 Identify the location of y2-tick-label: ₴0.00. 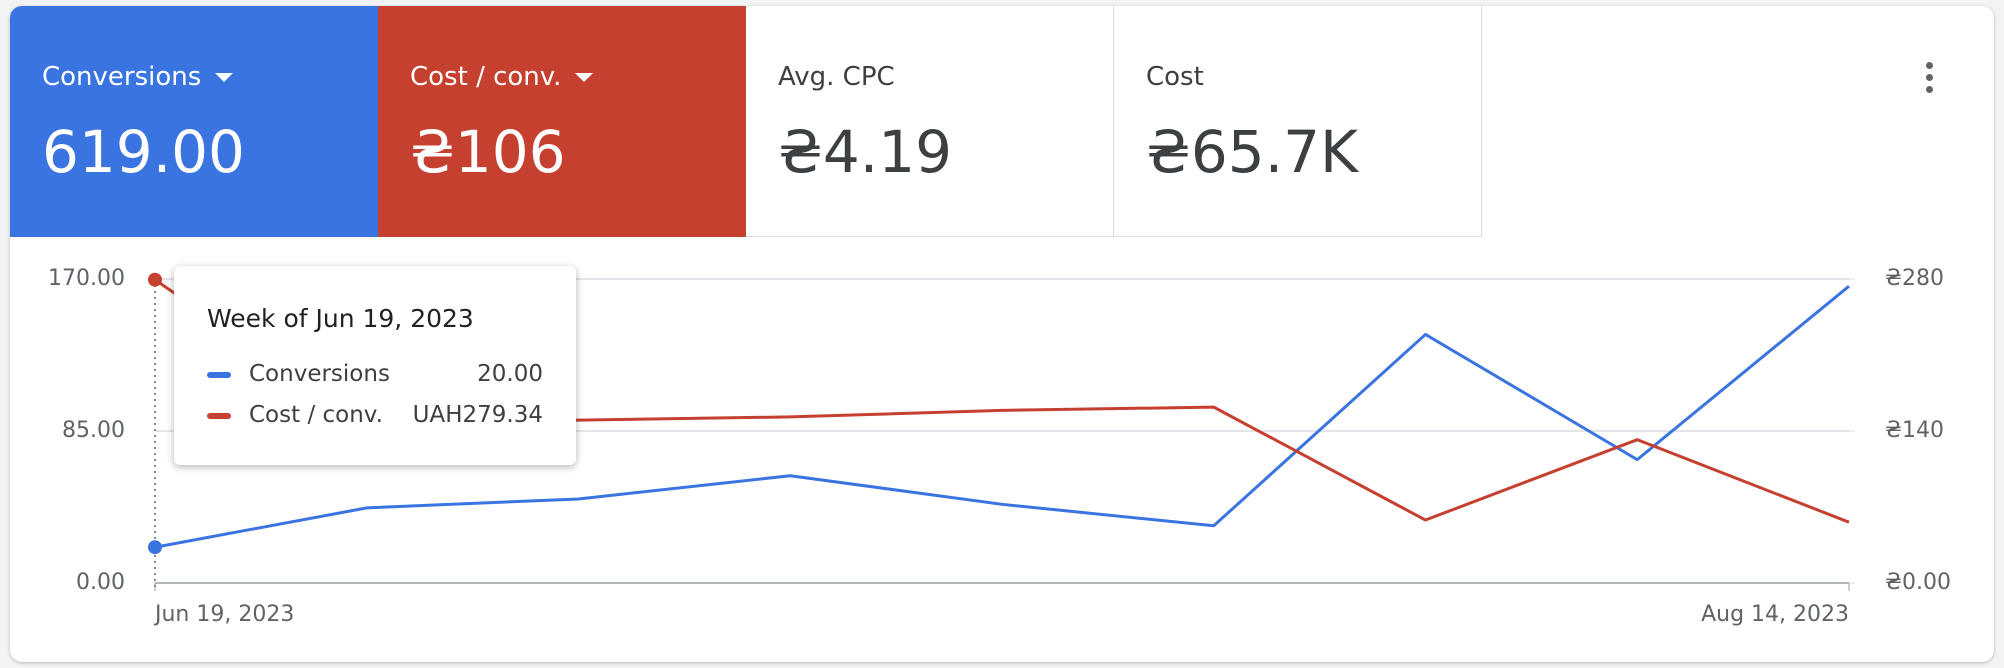
(1918, 582).